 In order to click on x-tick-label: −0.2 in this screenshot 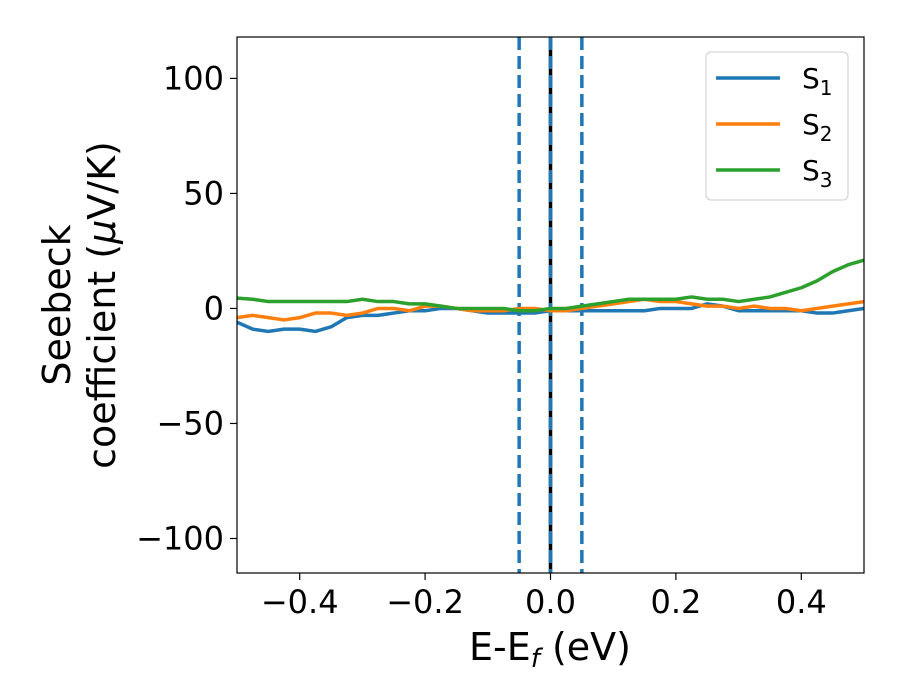, I will do `click(425, 602)`.